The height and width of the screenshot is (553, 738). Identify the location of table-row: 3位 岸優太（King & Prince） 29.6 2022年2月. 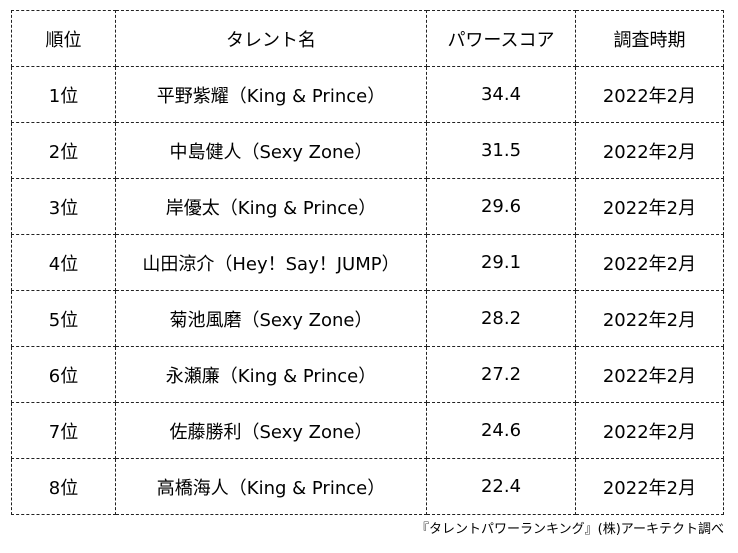
(367, 206).